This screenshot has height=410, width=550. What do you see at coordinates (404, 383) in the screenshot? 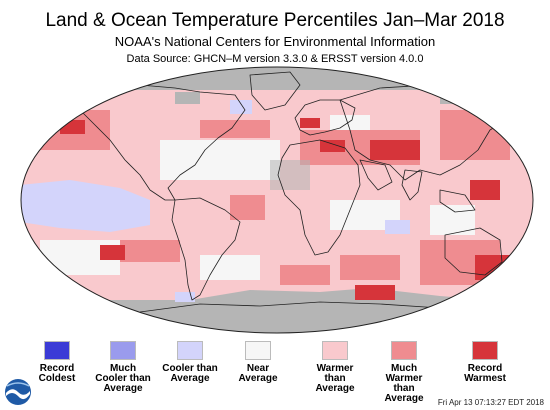
I see `legend-label: Much Warmer than Average` at bounding box center [404, 383].